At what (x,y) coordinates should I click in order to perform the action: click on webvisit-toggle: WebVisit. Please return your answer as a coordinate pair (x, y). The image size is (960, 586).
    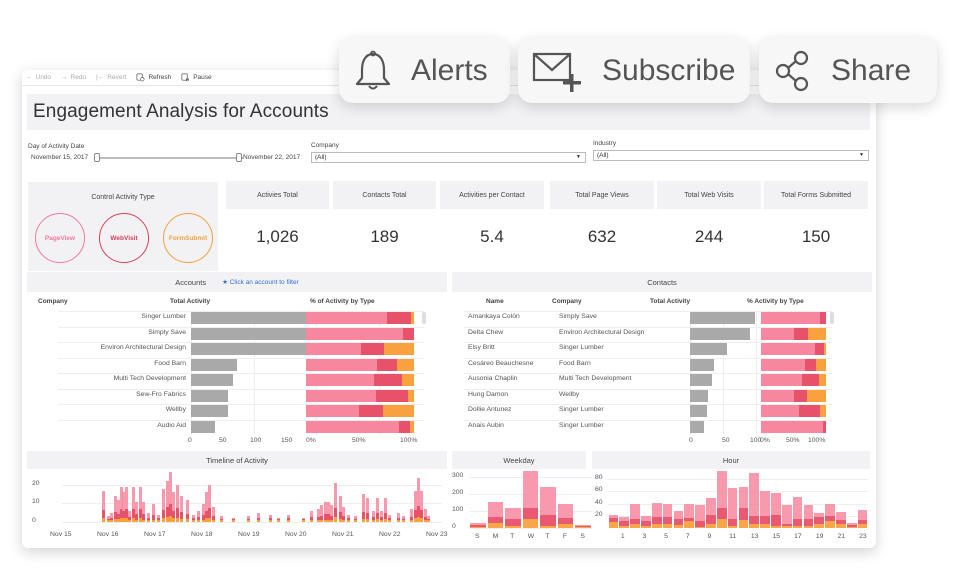
    Looking at the image, I should click on (124, 238).